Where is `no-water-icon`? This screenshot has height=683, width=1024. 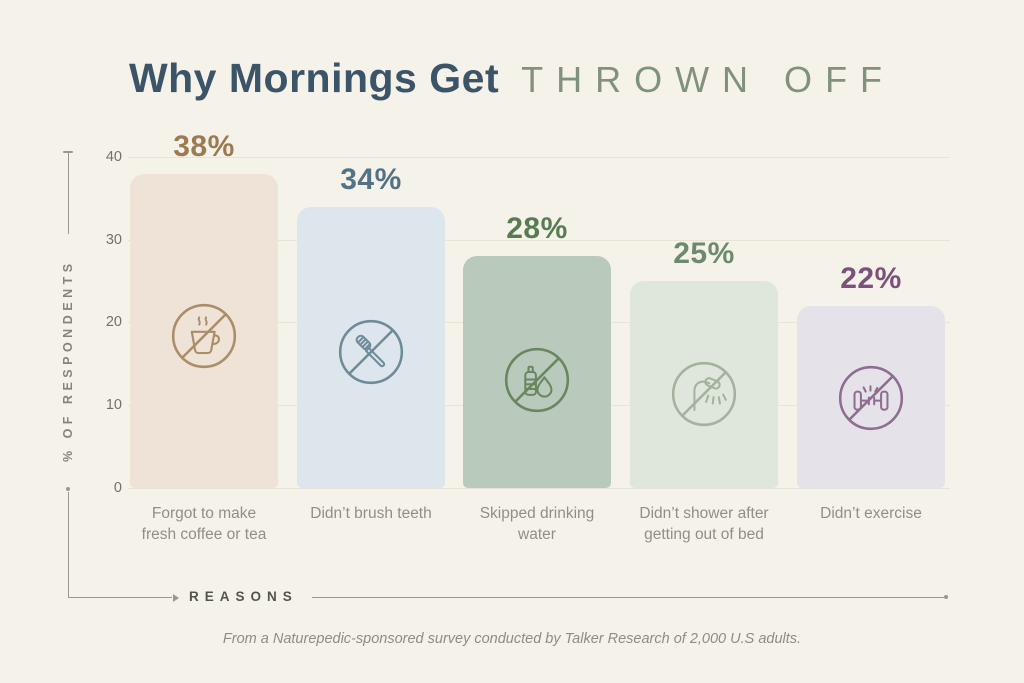 no-water-icon is located at coordinates (537, 380).